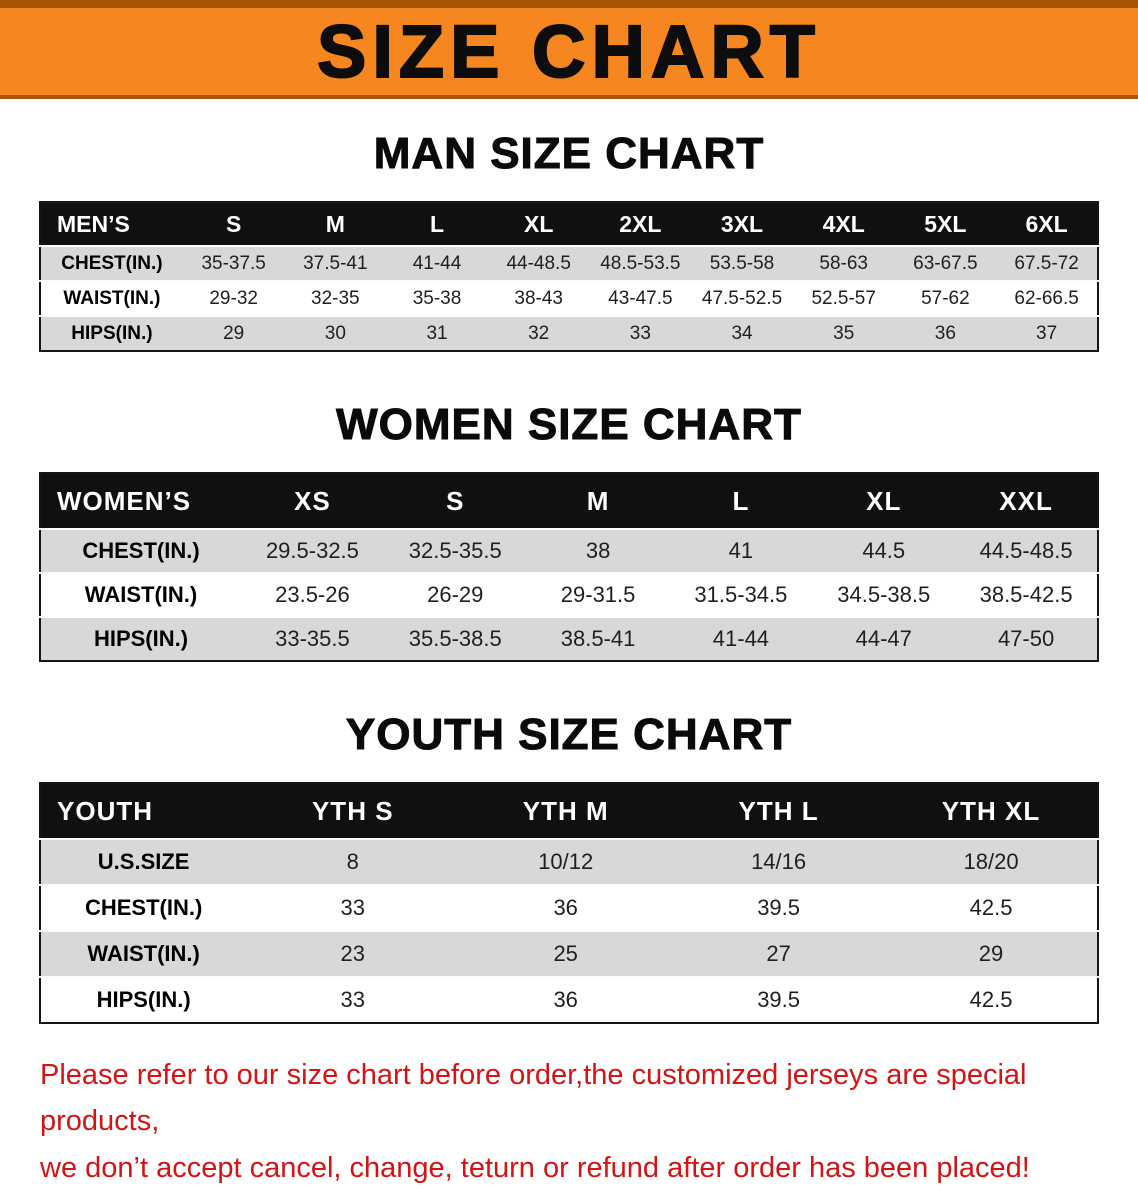  What do you see at coordinates (884, 550) in the screenshot?
I see `value-cell: 44.5` at bounding box center [884, 550].